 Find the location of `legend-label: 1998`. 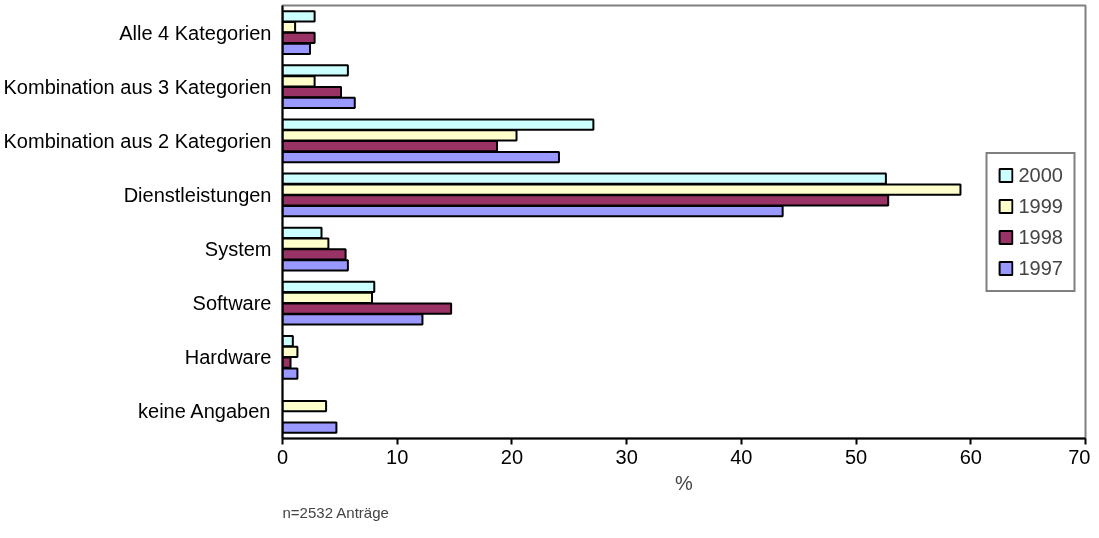

legend-label: 1998 is located at coordinates (1040, 237).